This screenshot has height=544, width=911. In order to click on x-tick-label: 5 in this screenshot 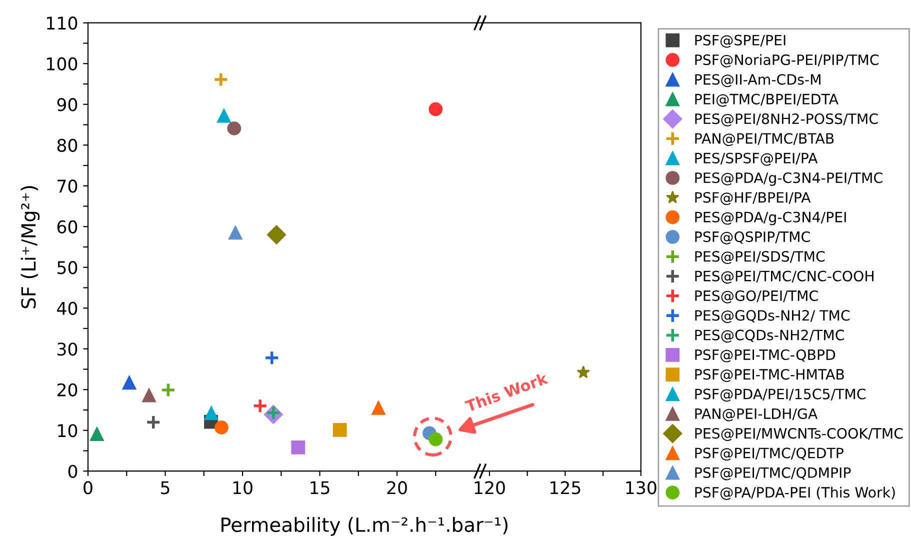, I will do `click(165, 487)`.